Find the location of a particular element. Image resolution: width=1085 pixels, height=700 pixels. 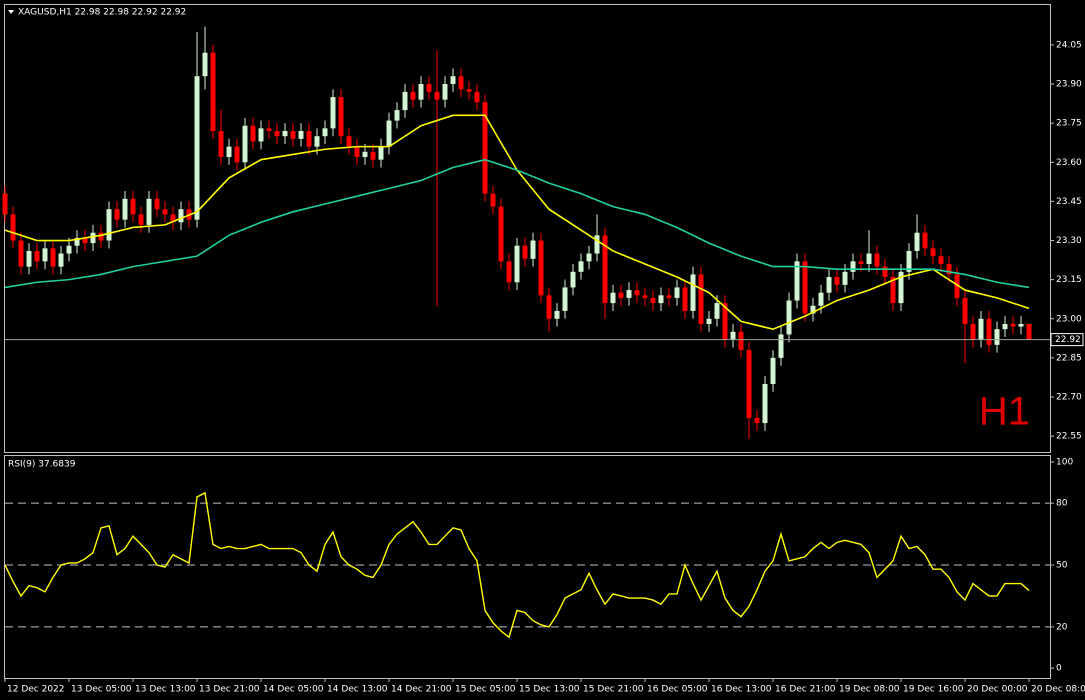

timeframe-watermark: H1 is located at coordinates (1004, 412).